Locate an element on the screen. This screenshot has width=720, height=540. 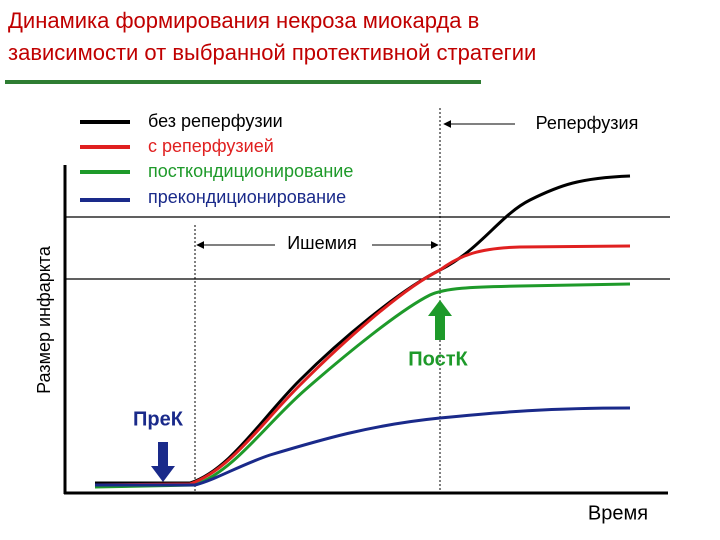
legend-label: посткондиционирование is located at coordinates (250, 171).